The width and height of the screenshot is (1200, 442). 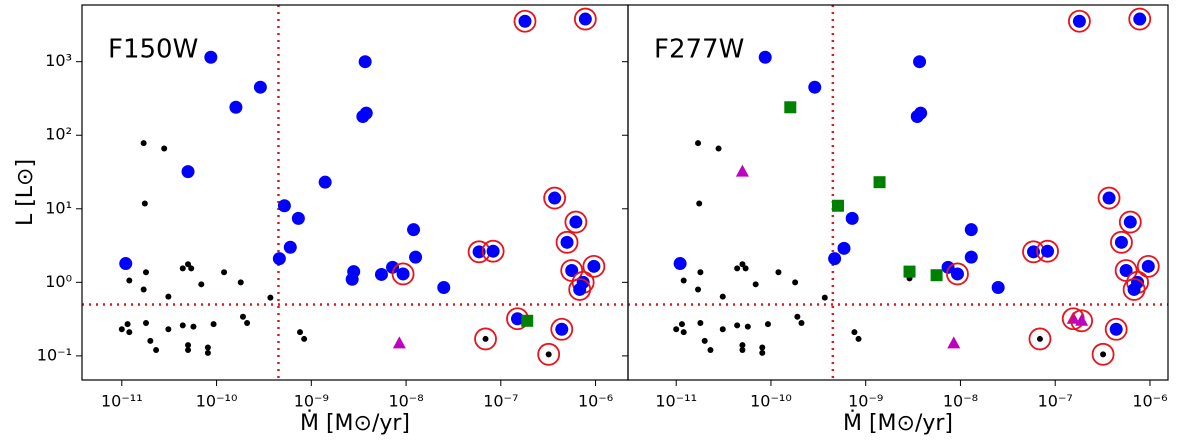 I want to click on x-tick-label: 10⁻⁶, so click(x=595, y=401).